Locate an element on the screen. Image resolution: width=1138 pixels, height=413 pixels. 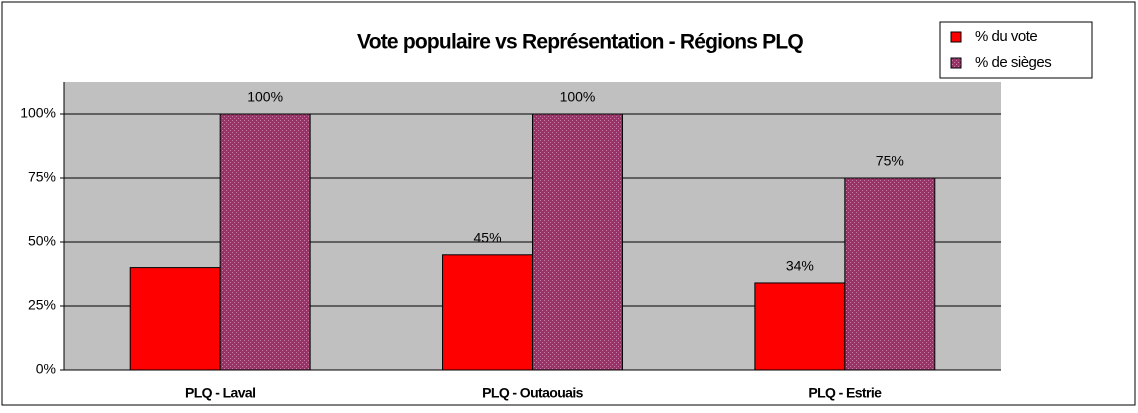
data-label: 45% is located at coordinates (488, 238).